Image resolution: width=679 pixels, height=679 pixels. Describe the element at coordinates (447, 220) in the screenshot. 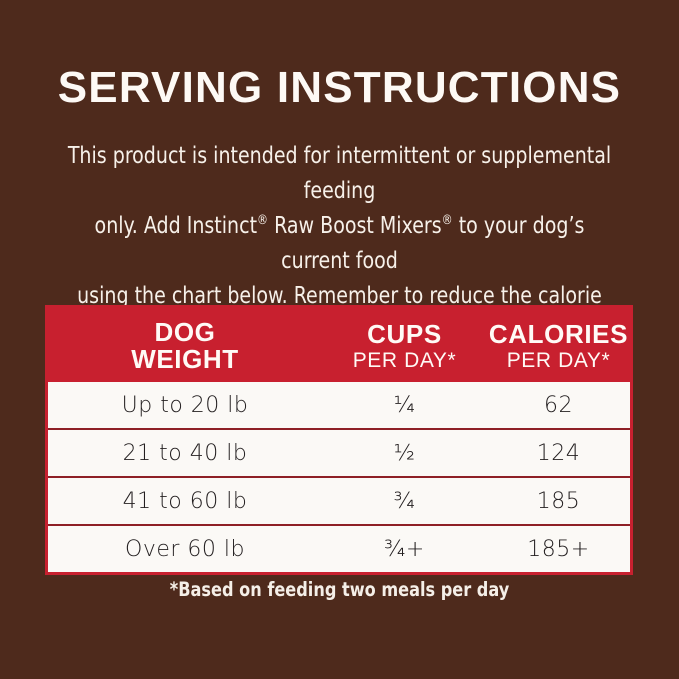

I see `registered-mark-raw-boost-mixers: ®` at that location.